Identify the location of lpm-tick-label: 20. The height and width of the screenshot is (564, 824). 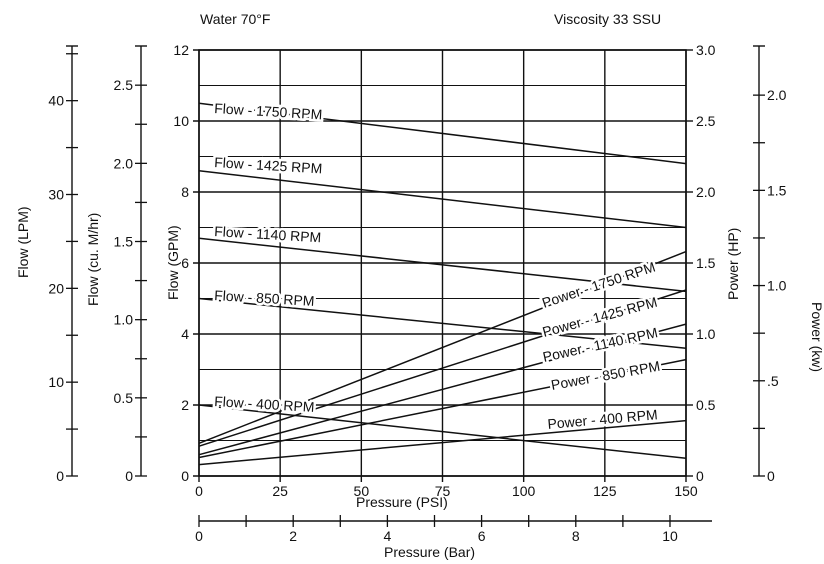
(56, 288).